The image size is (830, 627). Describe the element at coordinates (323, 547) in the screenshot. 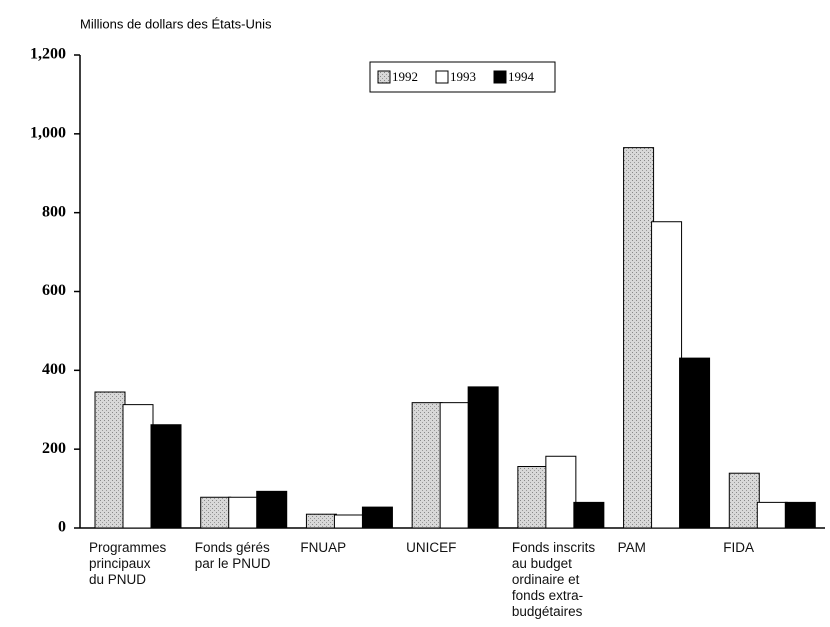

I see `x-tick-label: FNUAP` at that location.